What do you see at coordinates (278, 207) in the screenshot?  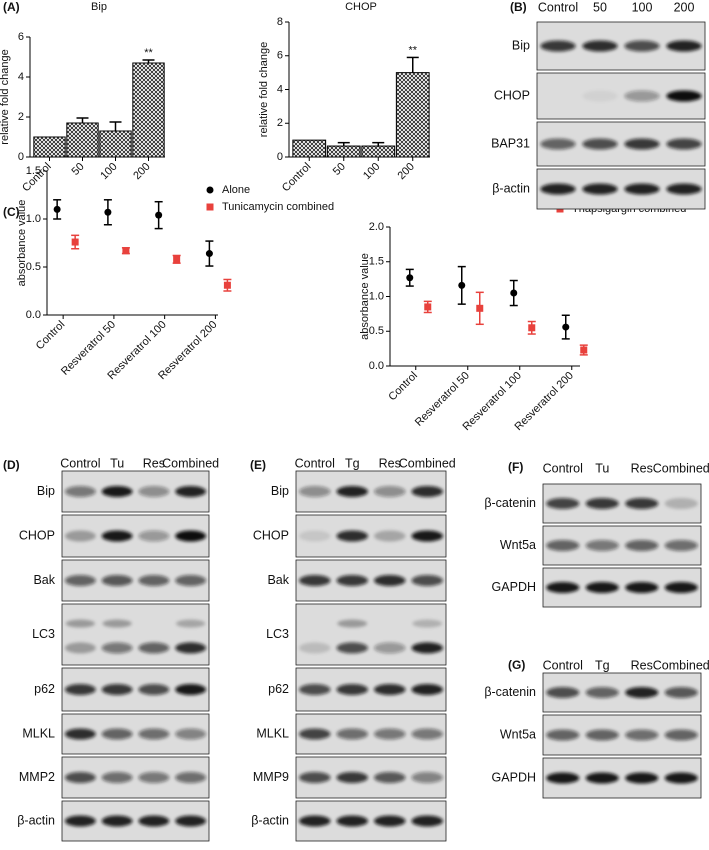 I see `legend-label: Tunicamycin combined` at bounding box center [278, 207].